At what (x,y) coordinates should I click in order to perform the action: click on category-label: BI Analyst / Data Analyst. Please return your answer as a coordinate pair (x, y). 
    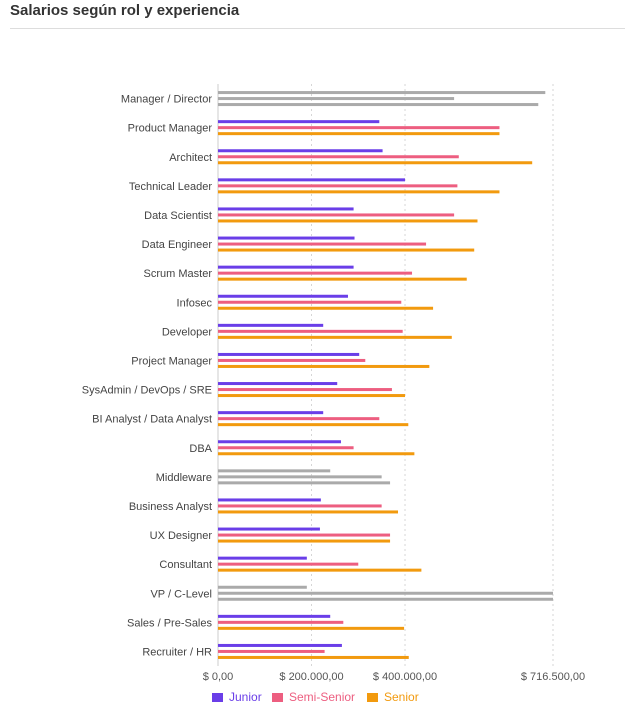
    Looking at the image, I should click on (152, 420).